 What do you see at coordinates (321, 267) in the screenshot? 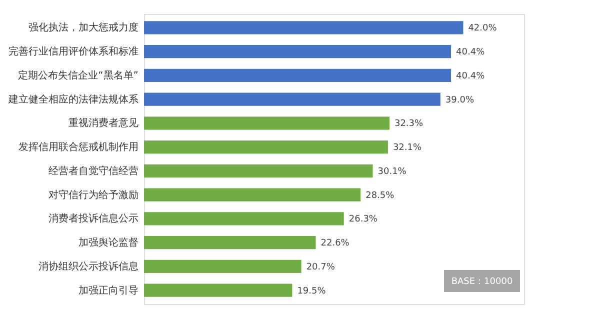
I see `data-label: 20.7%` at bounding box center [321, 267].